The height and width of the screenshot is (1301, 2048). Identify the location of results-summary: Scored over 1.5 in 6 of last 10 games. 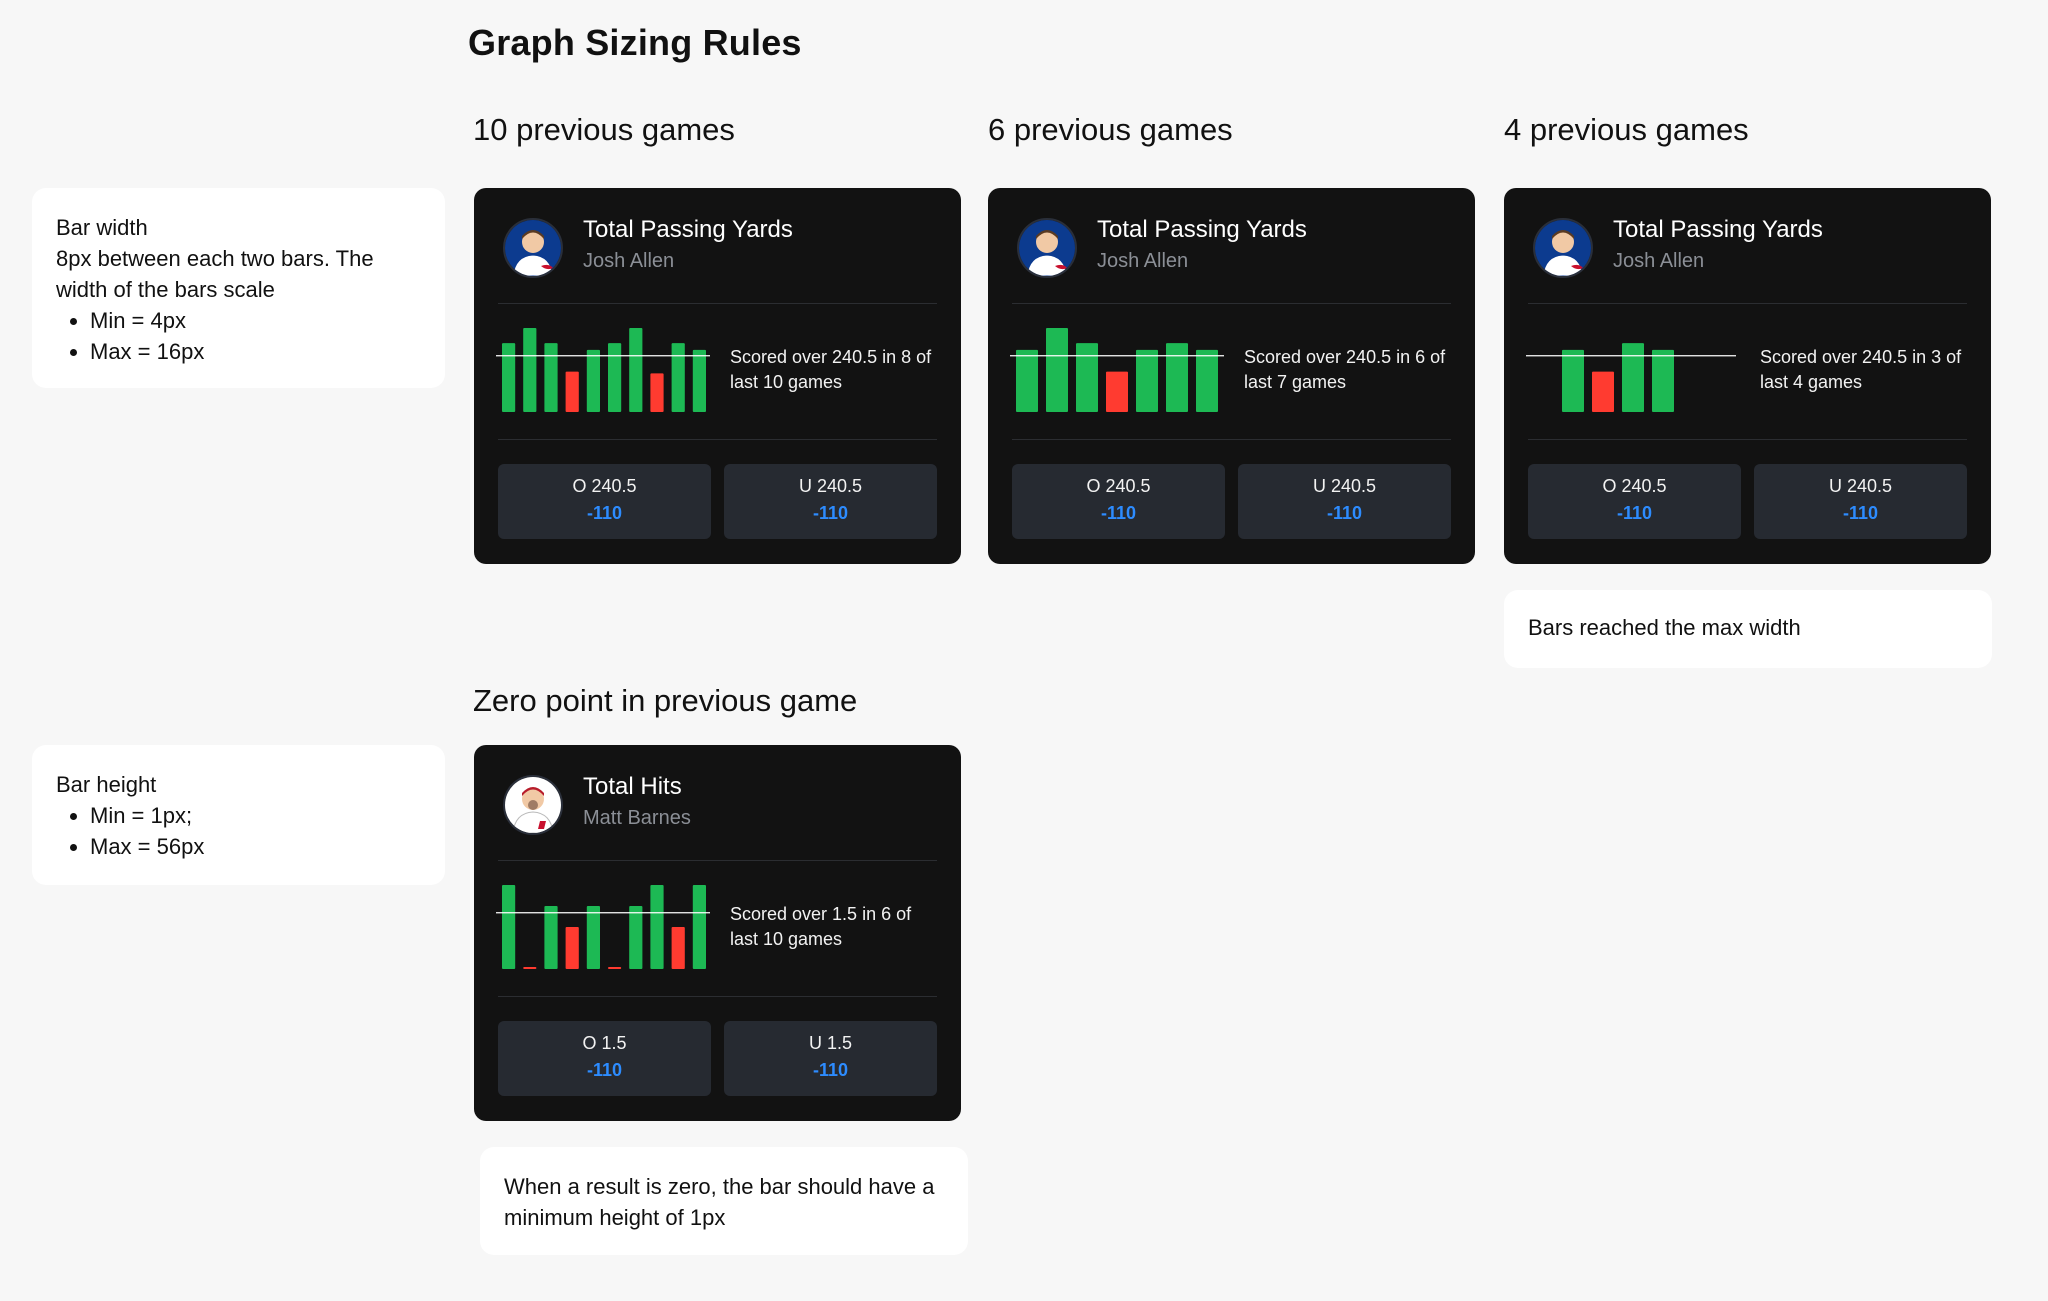
(821, 926).